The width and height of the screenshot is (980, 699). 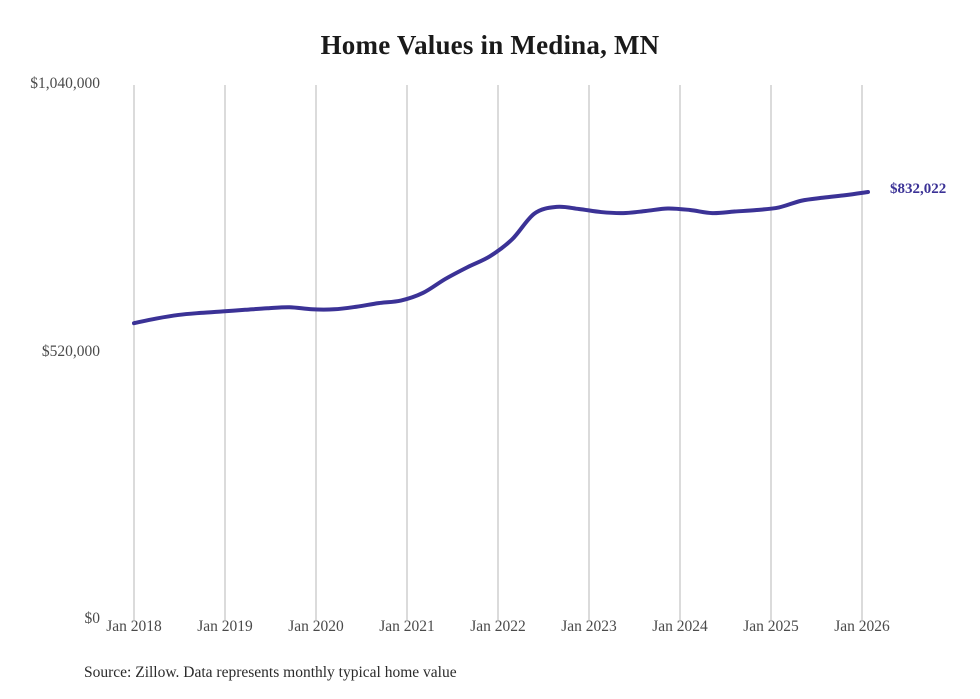 What do you see at coordinates (771, 626) in the screenshot?
I see `x-axis-tick-label: Jan 2025` at bounding box center [771, 626].